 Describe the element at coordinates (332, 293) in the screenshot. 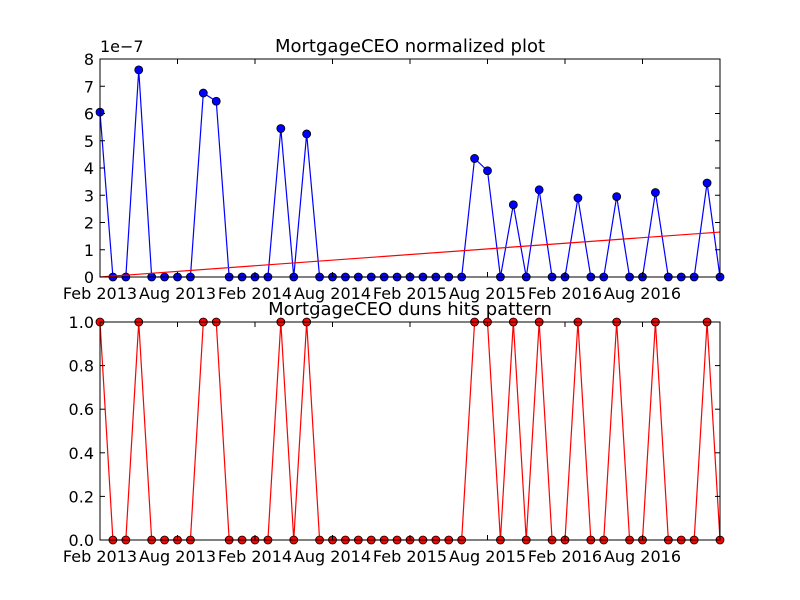

I see `top-x-tick-label: Aug 2014` at that location.